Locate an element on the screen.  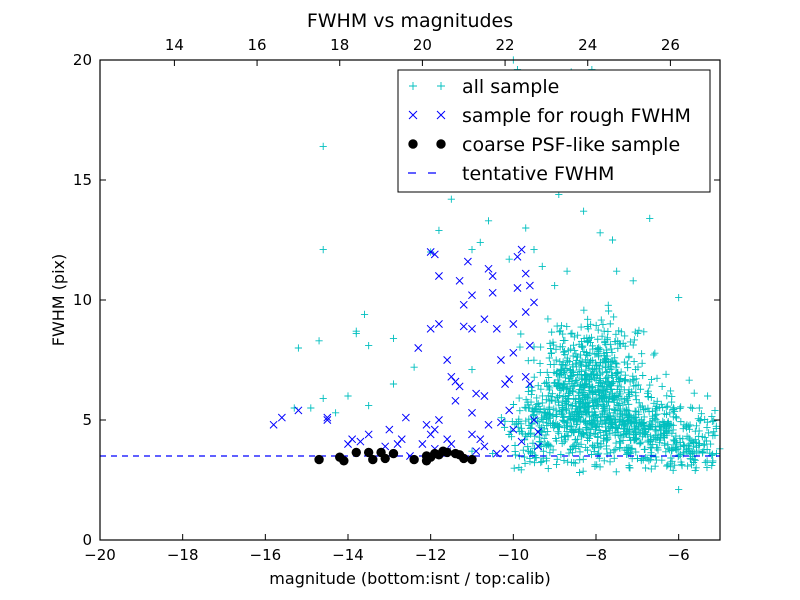
y-tick-label: 15 is located at coordinates (82, 180).